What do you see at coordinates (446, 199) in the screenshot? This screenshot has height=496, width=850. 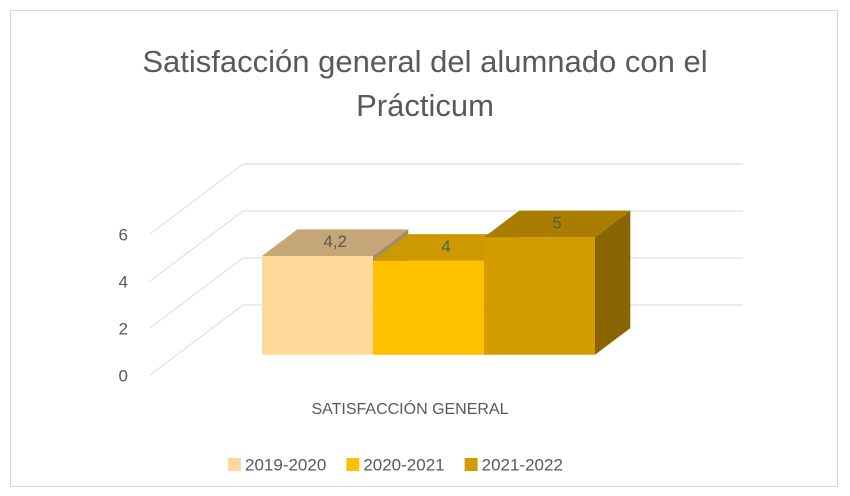 I see `grid-line` at bounding box center [446, 199].